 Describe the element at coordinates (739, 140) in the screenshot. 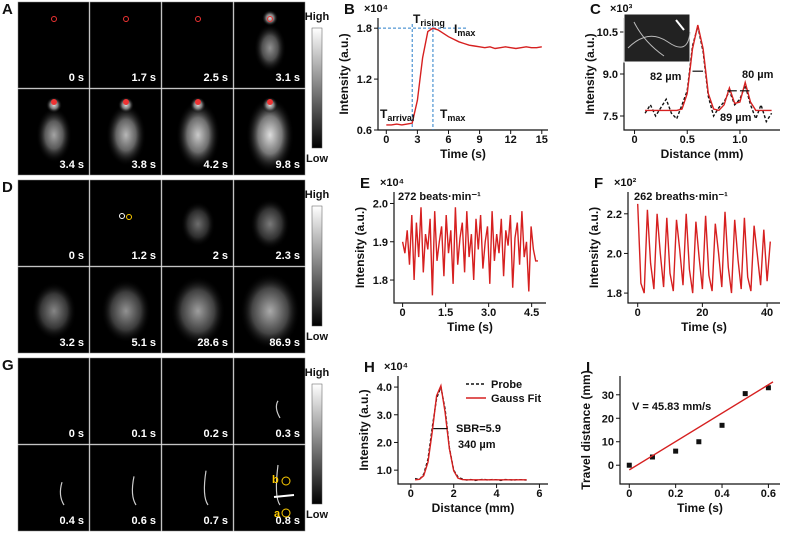

I see `x-tick-label: 1.0` at that location.